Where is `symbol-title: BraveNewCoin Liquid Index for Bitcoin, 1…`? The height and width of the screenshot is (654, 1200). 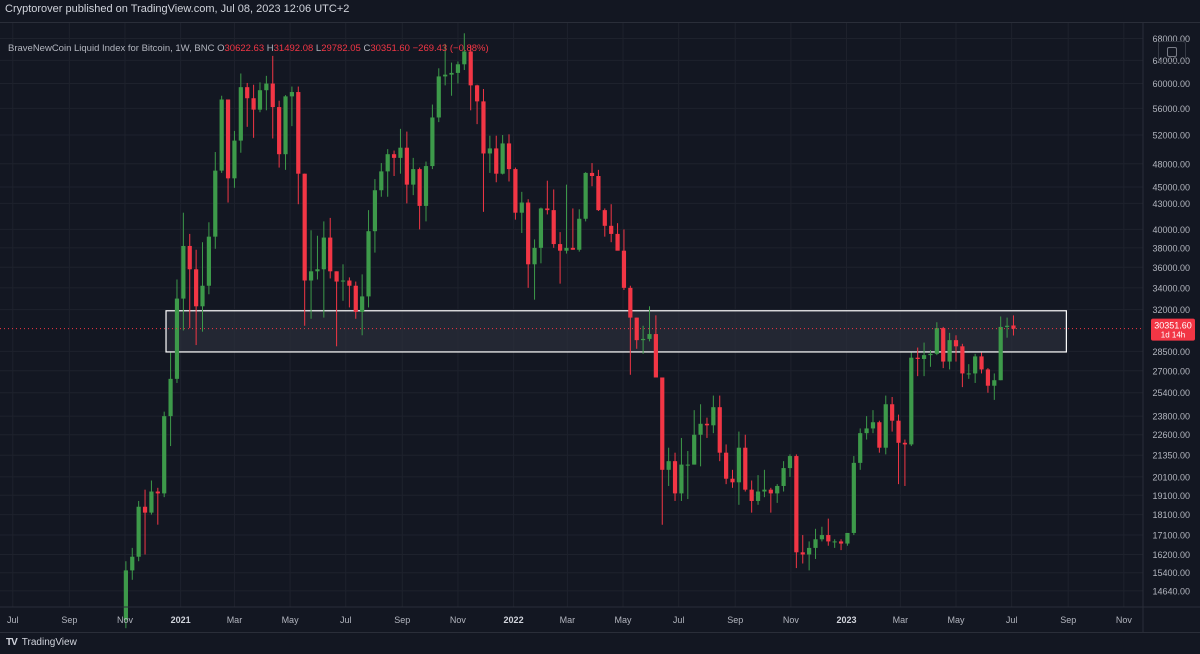
symbol-title: BraveNewCoin Liquid Index for Bitcoin, 1… is located at coordinates (111, 48).